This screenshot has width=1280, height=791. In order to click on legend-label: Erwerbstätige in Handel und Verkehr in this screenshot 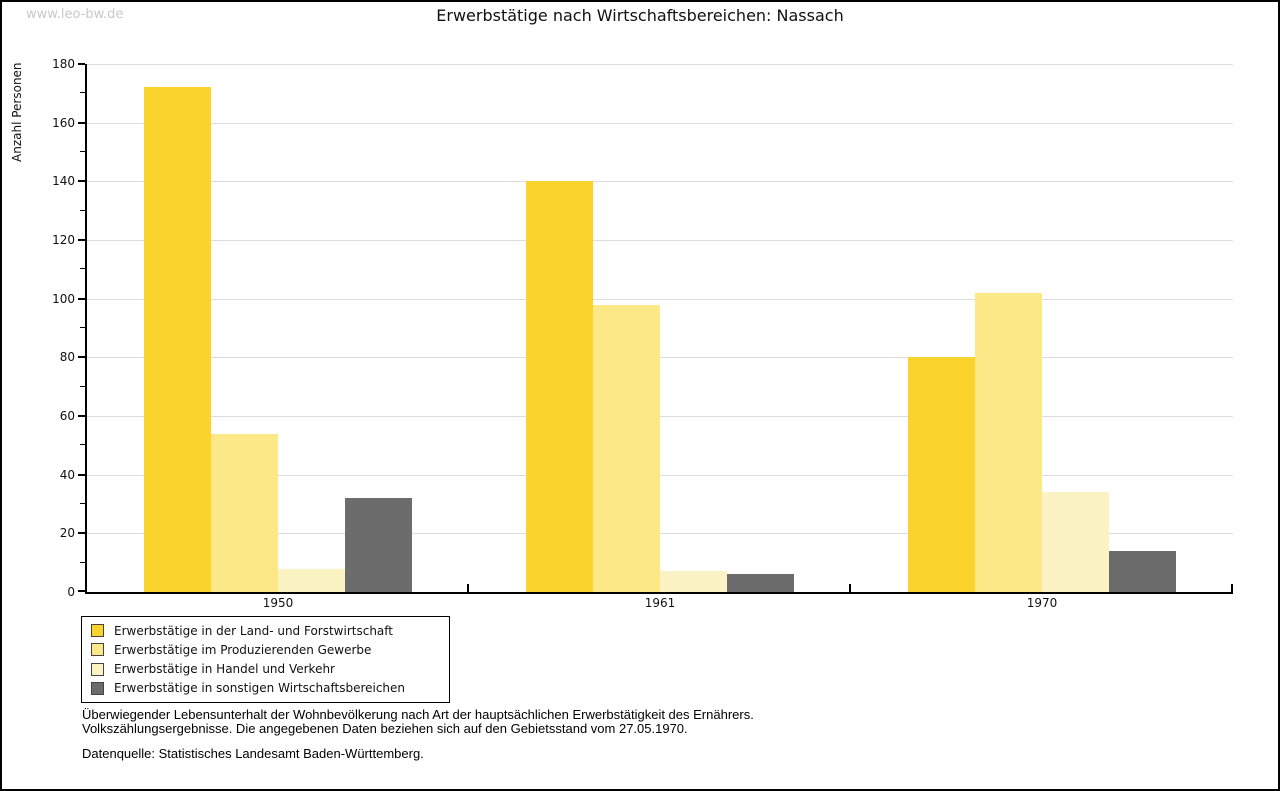, I will do `click(224, 669)`.